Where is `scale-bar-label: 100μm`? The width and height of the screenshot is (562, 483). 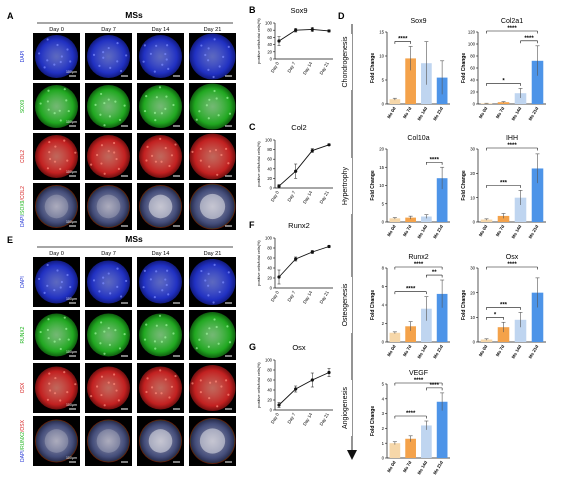 scale-bar-label: 100μm is located at coordinates (71, 222).